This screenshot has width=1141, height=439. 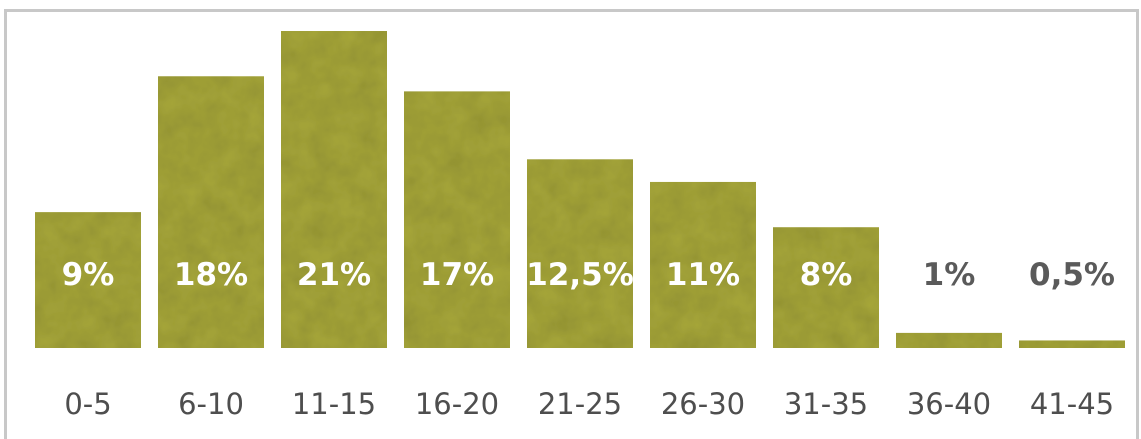 What do you see at coordinates (826, 275) in the screenshot?
I see `value-label-31-35: 8%` at bounding box center [826, 275].